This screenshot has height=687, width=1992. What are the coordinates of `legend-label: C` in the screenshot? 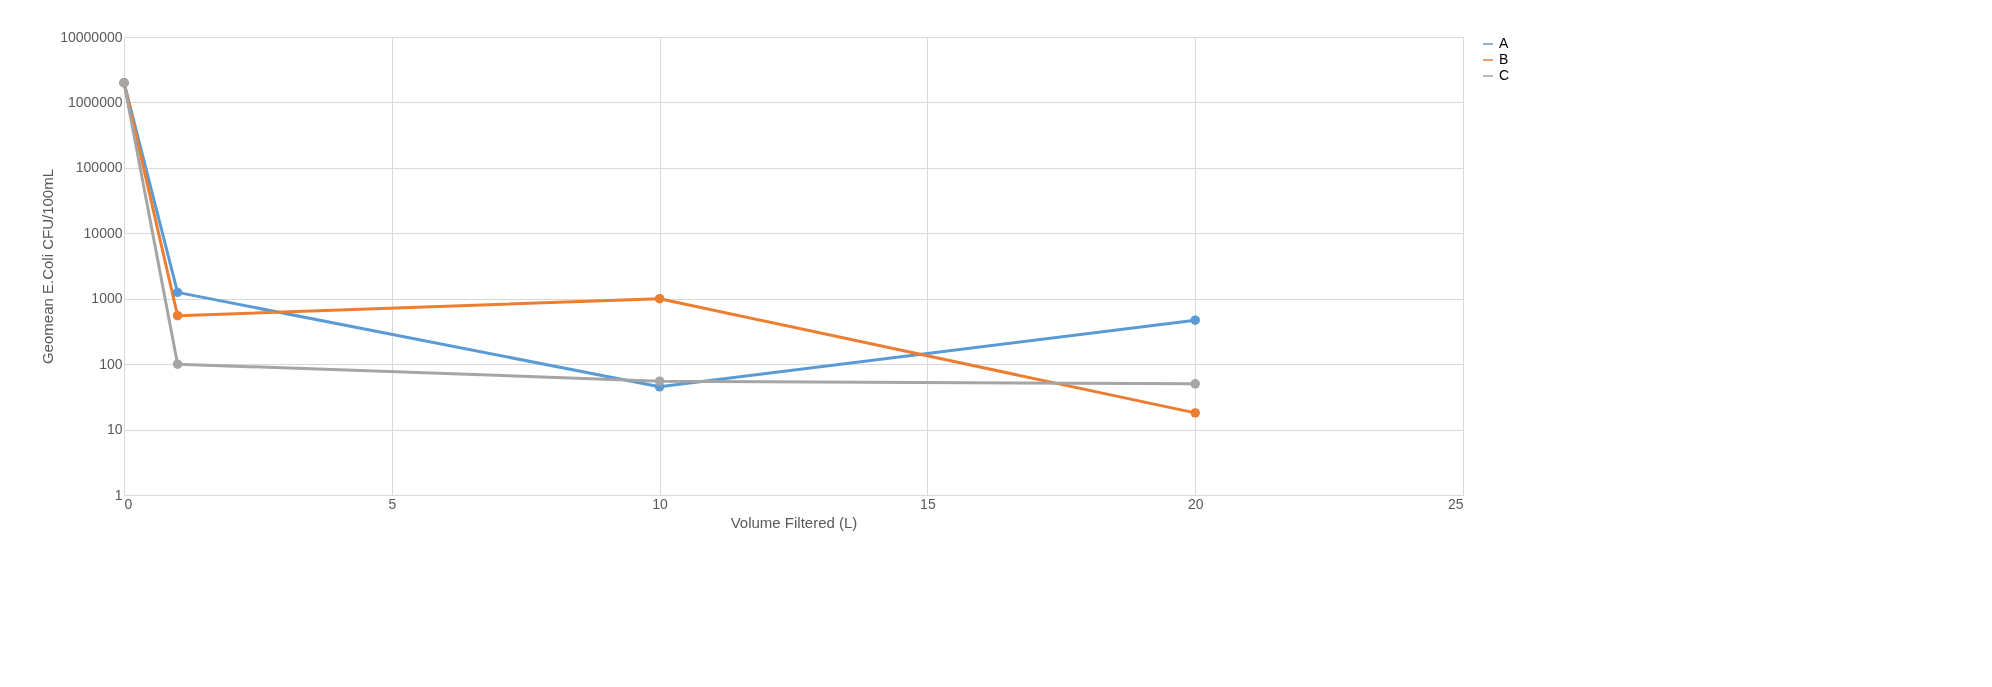 It's located at (1504, 75).